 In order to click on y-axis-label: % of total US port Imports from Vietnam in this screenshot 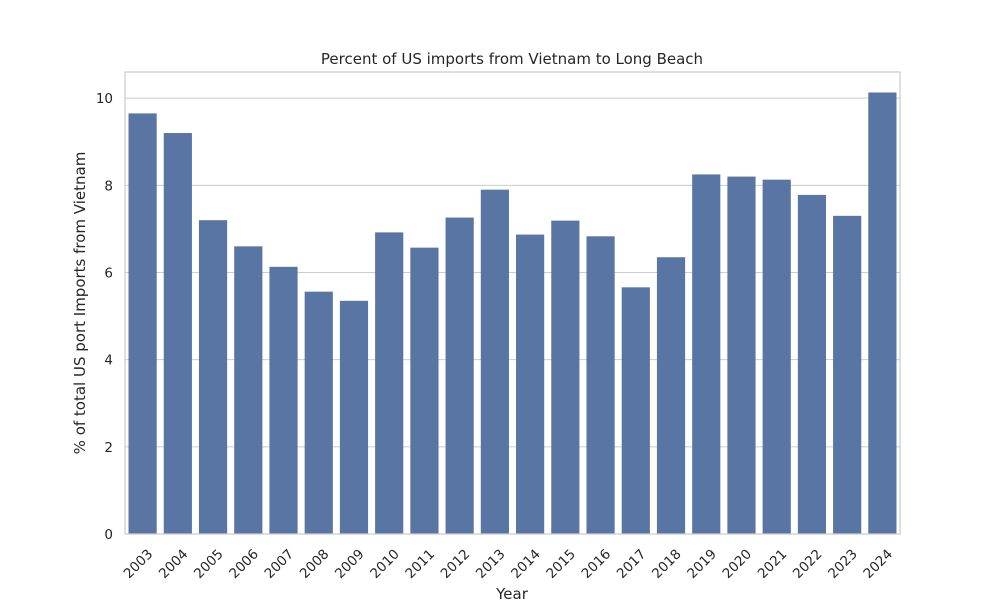, I will do `click(80, 303)`.